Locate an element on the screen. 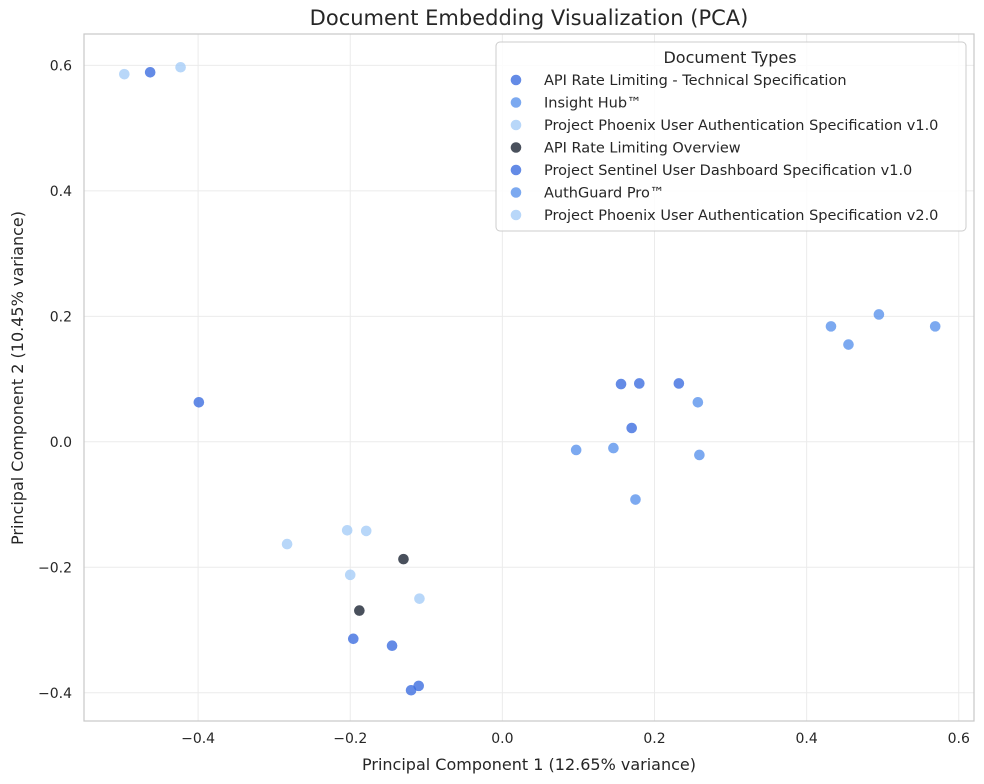 The height and width of the screenshot is (784, 984). x-tick-label: 0.0 is located at coordinates (502, 739).